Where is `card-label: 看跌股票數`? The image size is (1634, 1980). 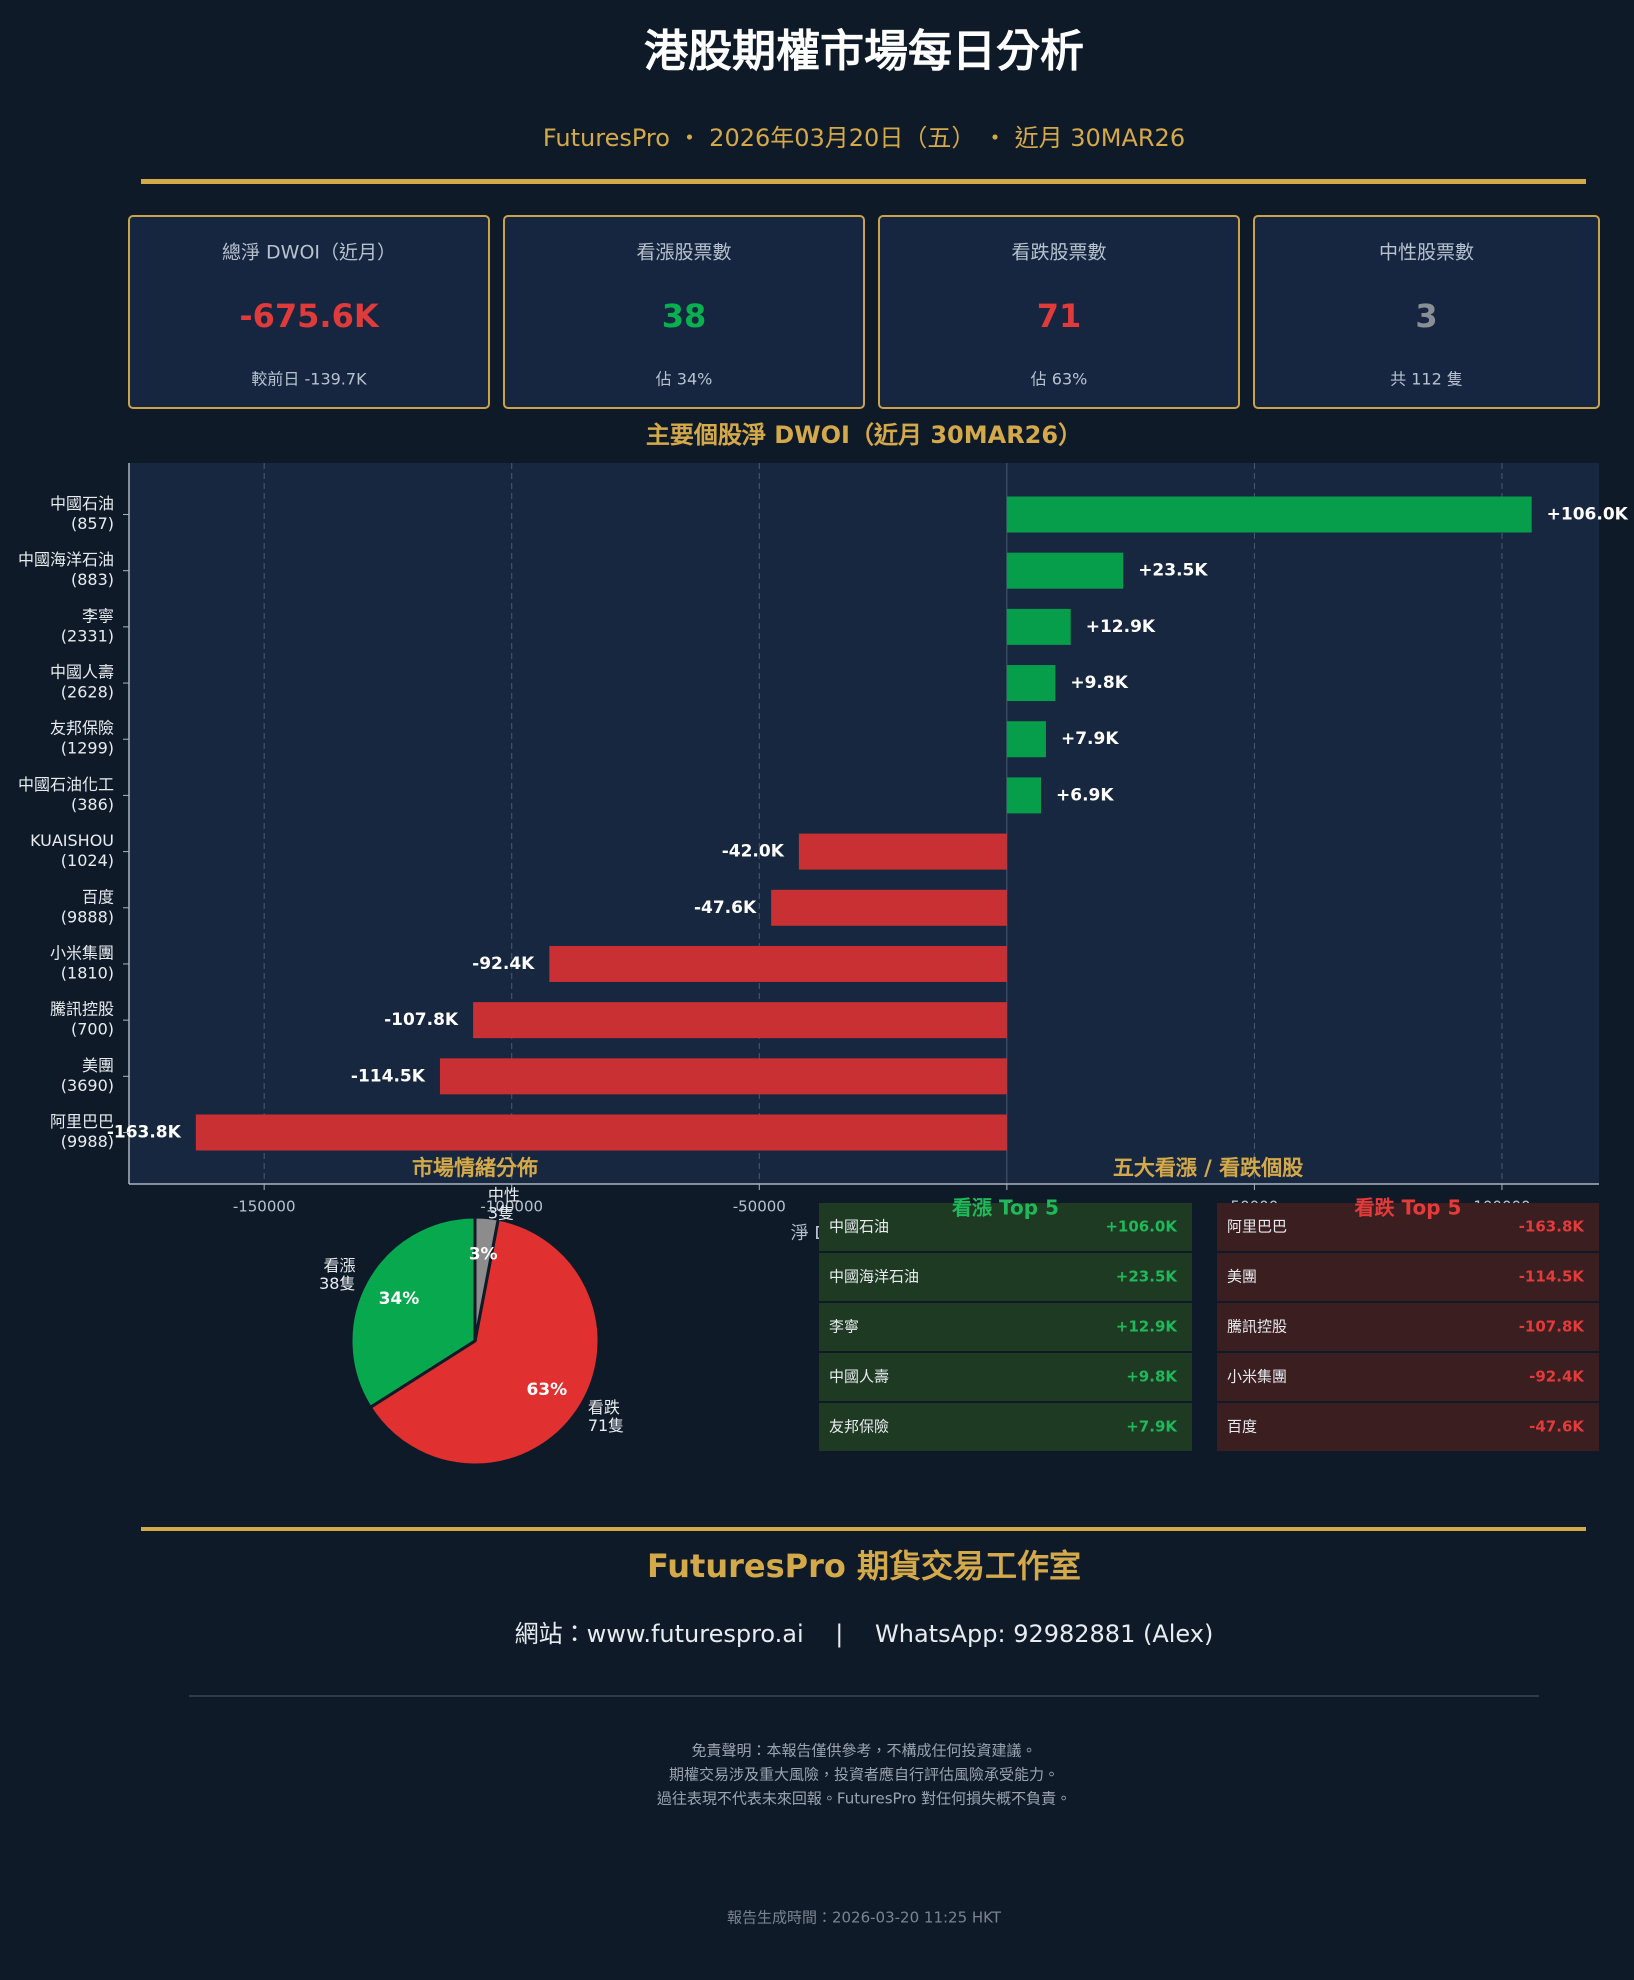
card-label: 看跌股票數 is located at coordinates (1058, 253).